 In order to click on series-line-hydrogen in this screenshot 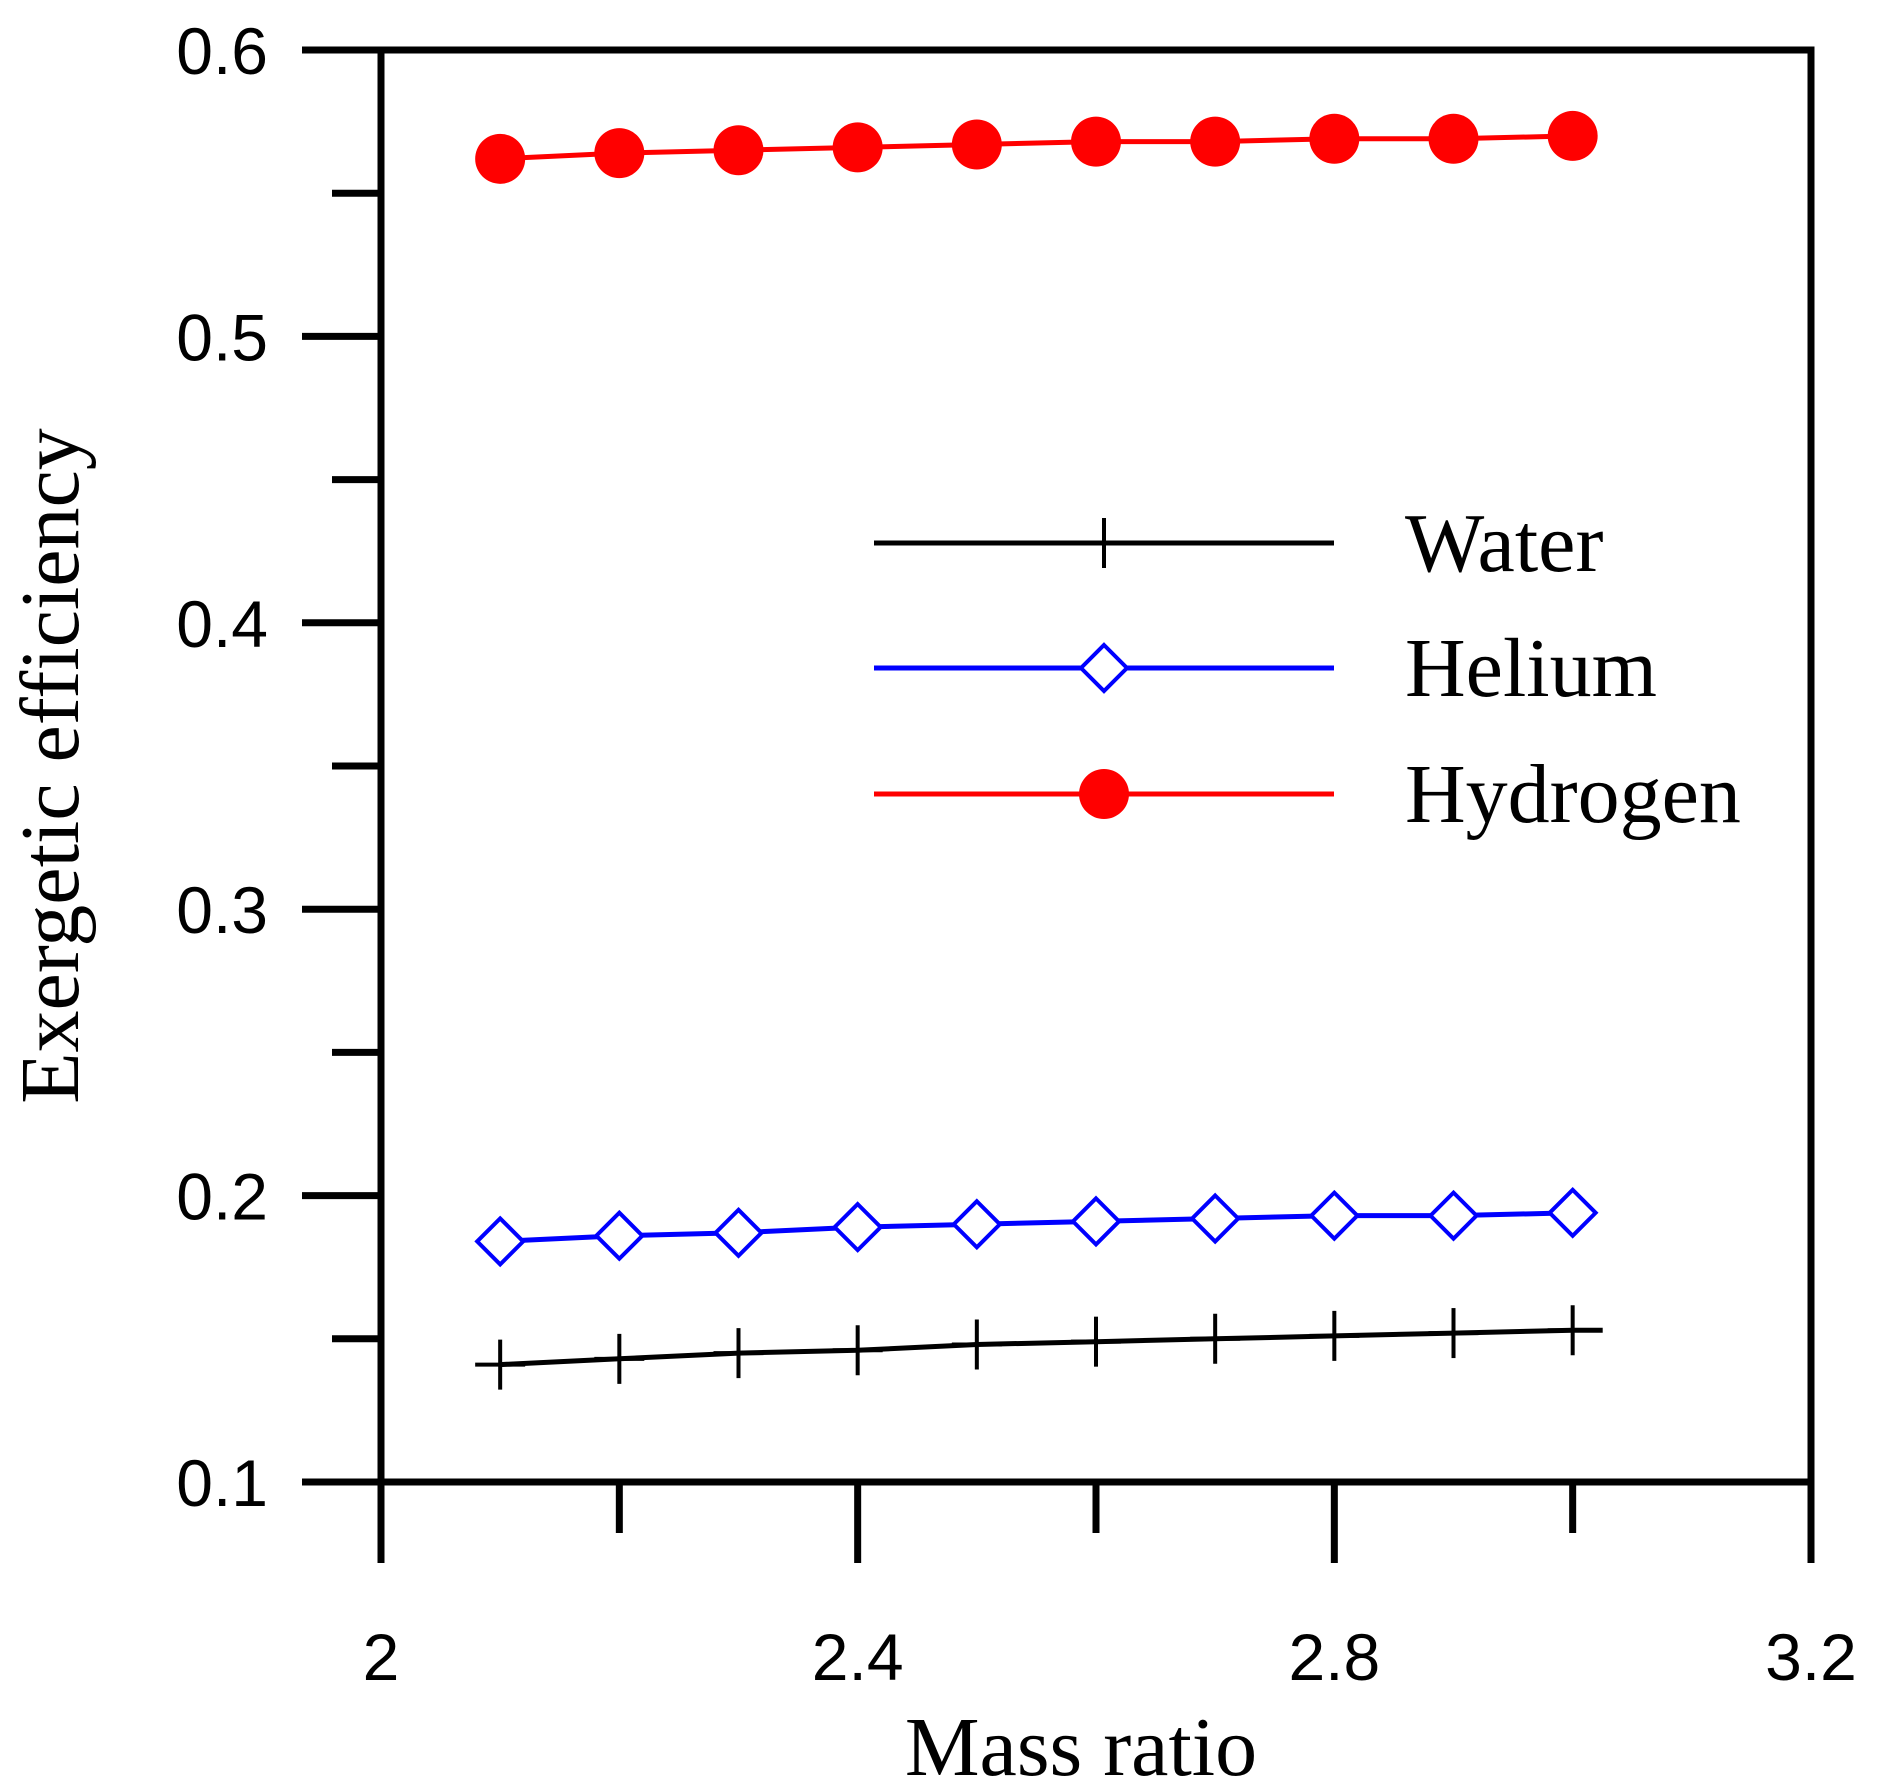, I will do `click(1036, 147)`.